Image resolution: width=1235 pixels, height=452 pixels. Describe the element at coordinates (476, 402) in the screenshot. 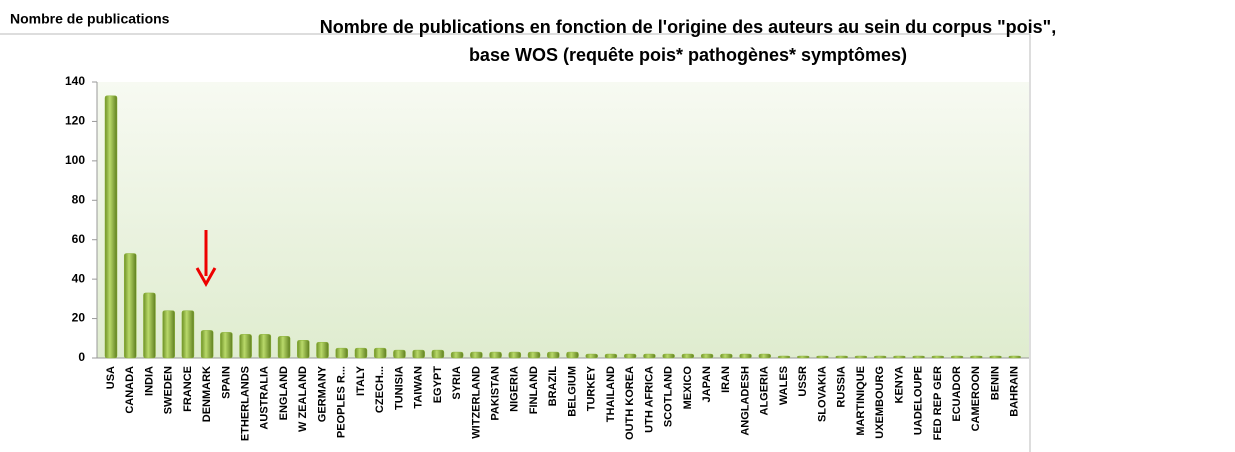

I see `x-tick-label: WITZERLAND` at that location.